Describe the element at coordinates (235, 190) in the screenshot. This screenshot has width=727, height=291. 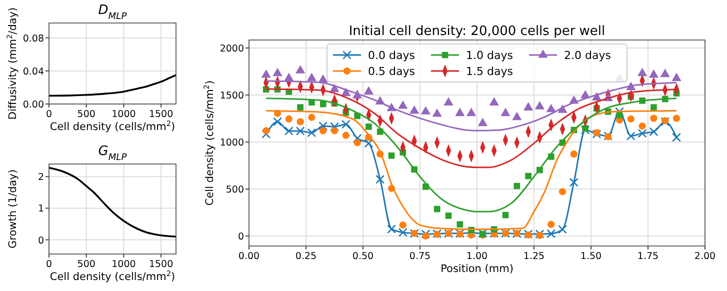
I see `y-tick-label: 500` at that location.